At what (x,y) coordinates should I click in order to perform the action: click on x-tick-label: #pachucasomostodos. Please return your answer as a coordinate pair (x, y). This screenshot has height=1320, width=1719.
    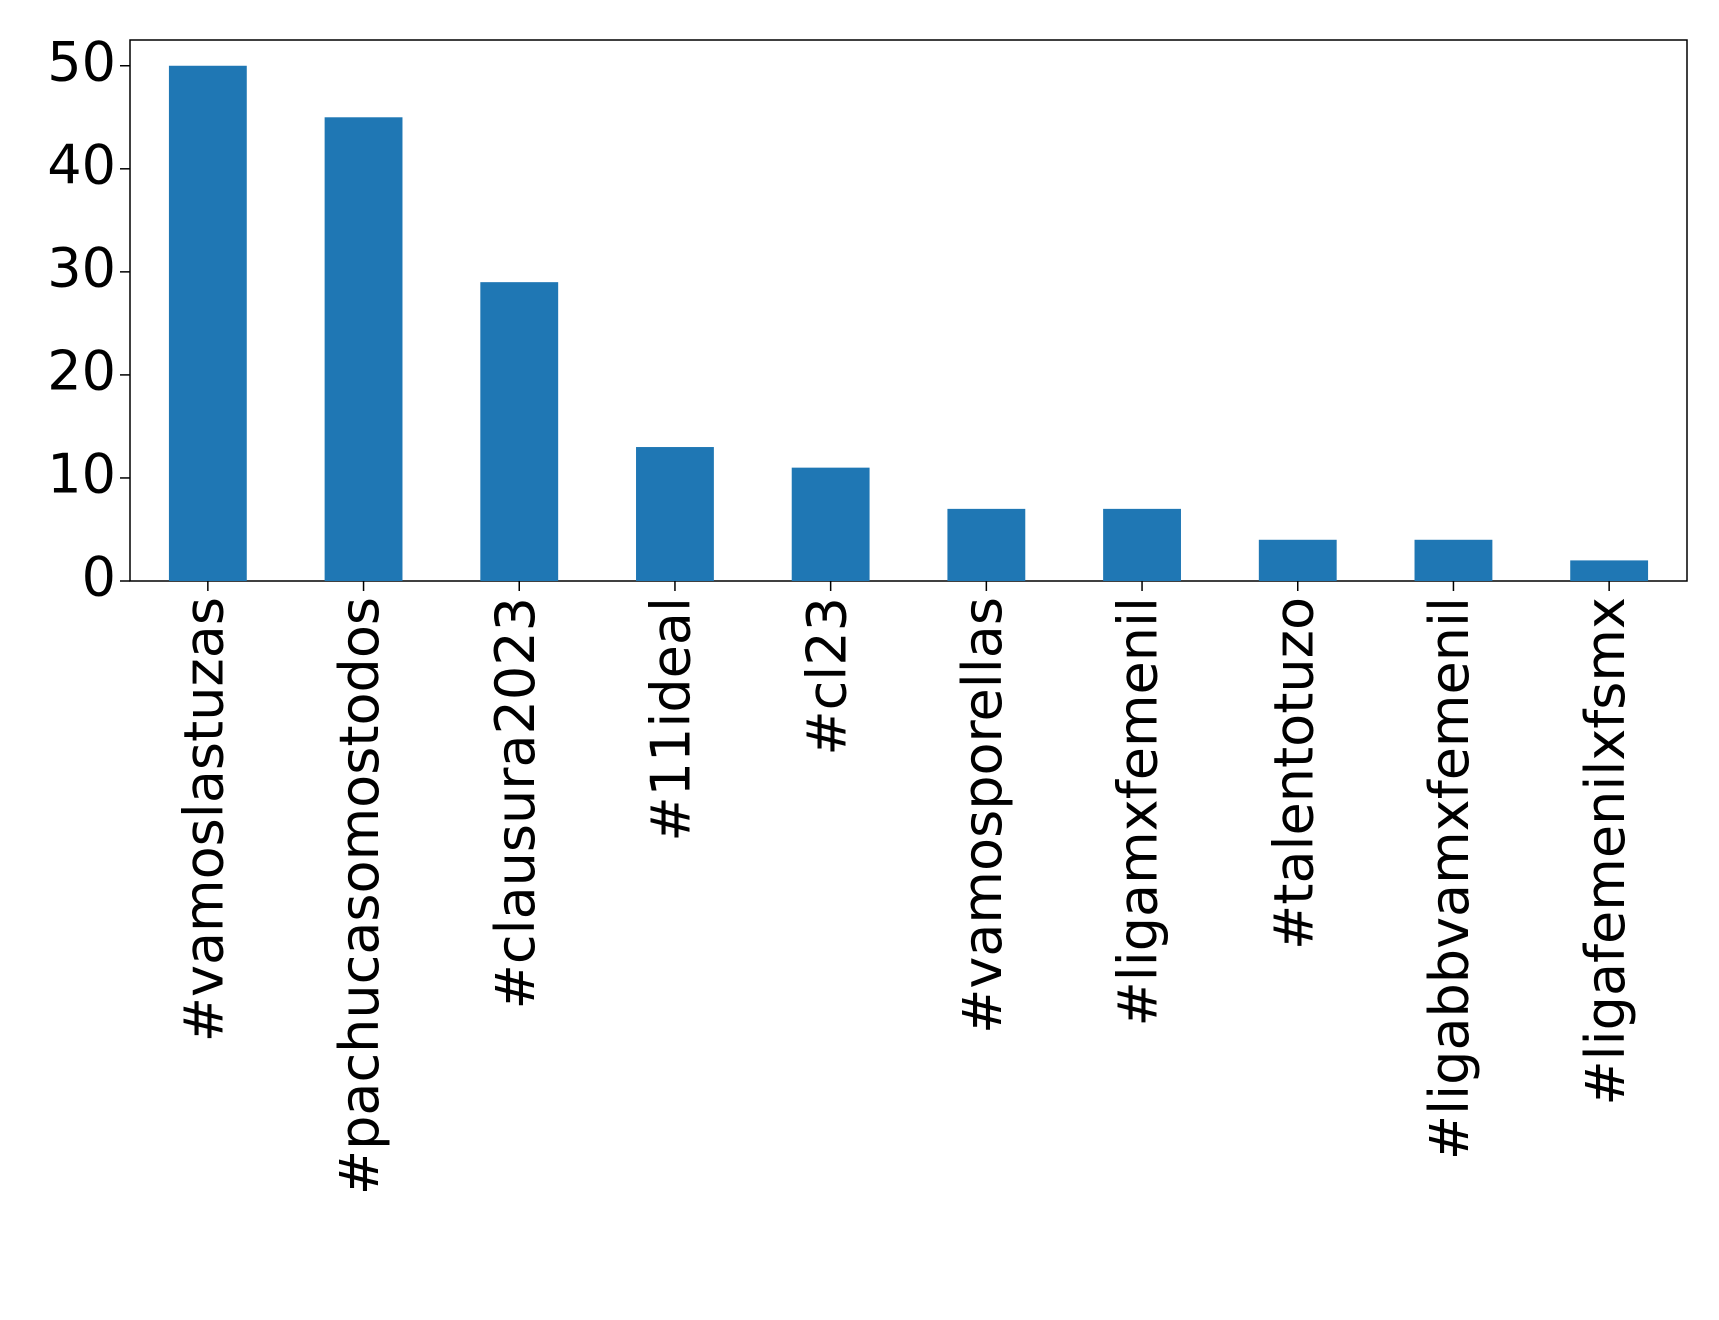
    Looking at the image, I should click on (359, 896).